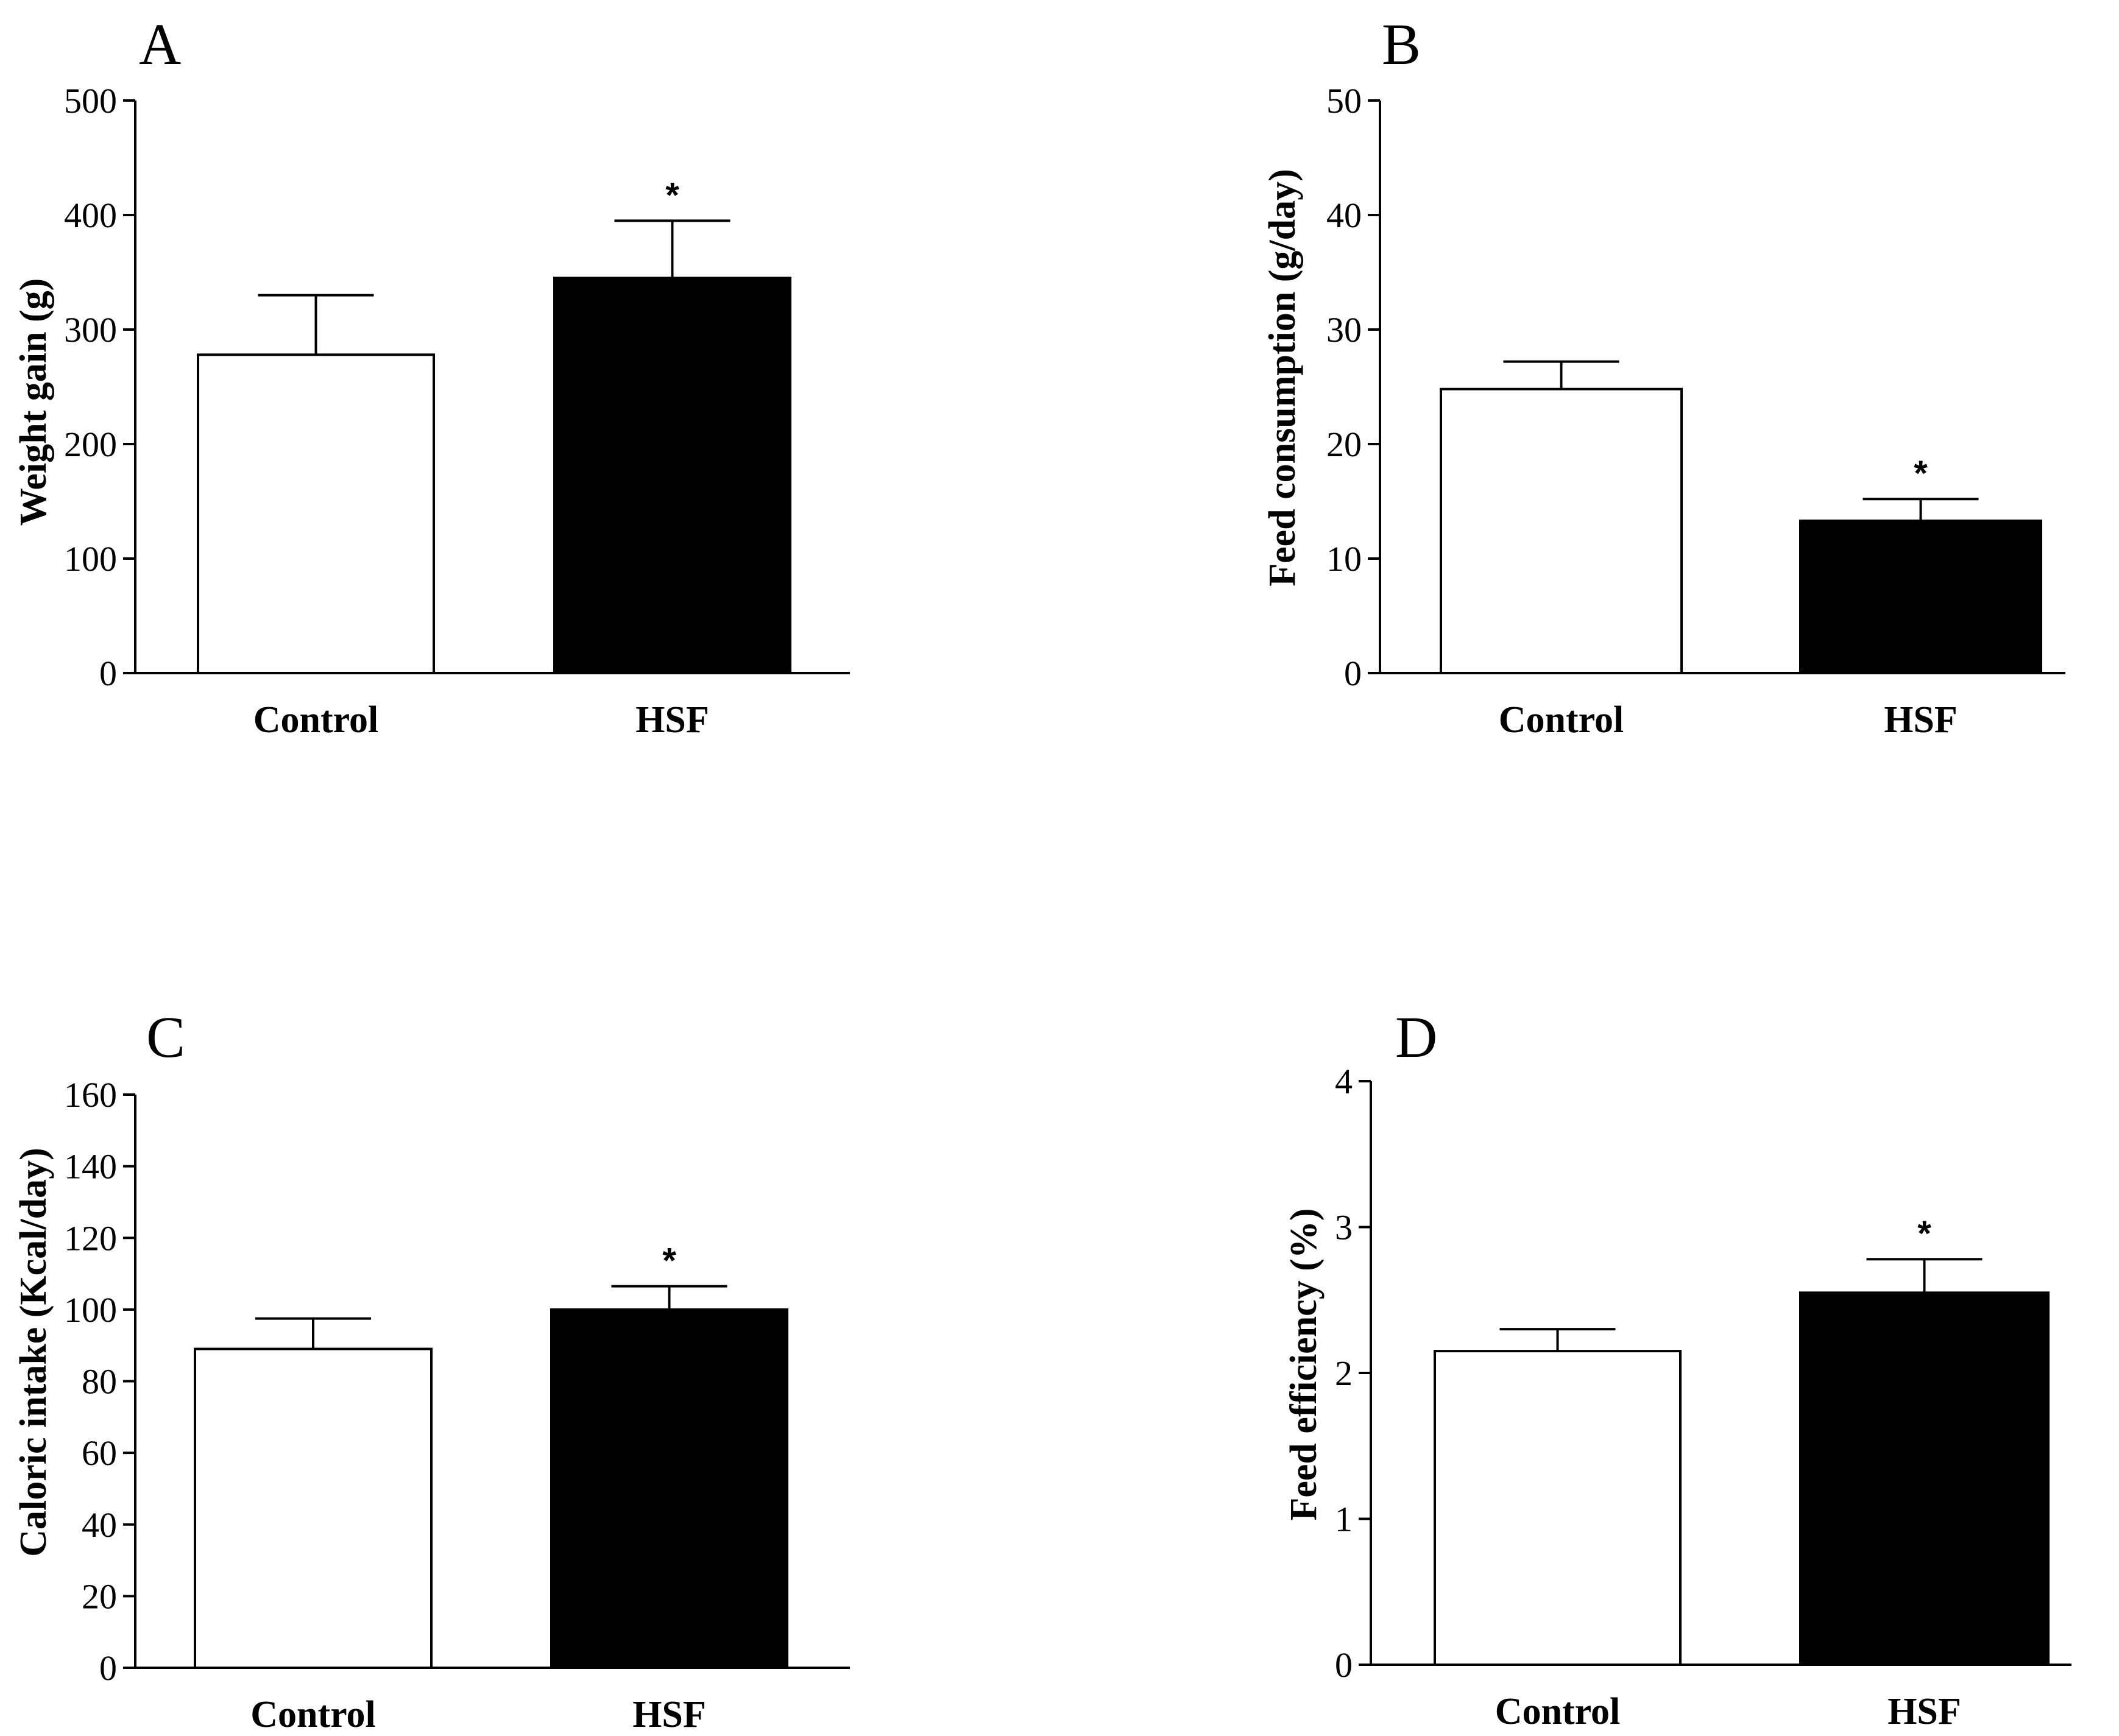 This screenshot has height=1736, width=2119. What do you see at coordinates (90, 101) in the screenshot?
I see `y-tick-label-a: 500` at bounding box center [90, 101].